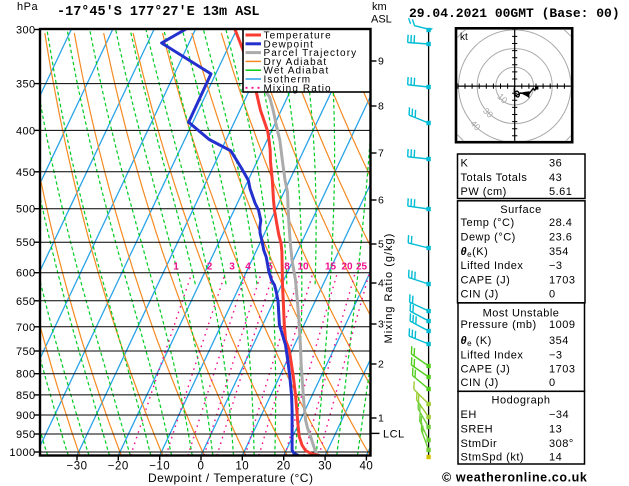 The width and height of the screenshot is (629, 486). I want to click on svg-text: Hodograph, so click(521, 401).